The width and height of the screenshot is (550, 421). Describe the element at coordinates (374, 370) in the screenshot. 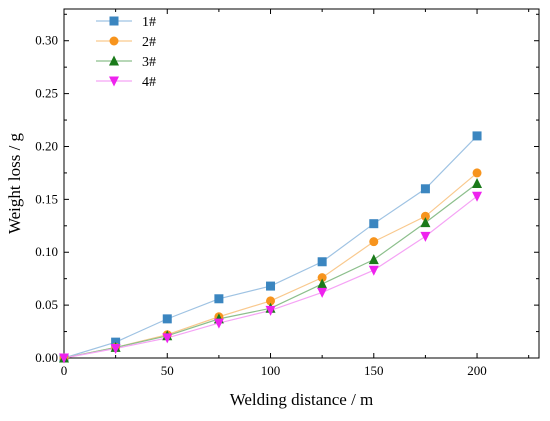

I see `x-tick-label: 150` at that location.